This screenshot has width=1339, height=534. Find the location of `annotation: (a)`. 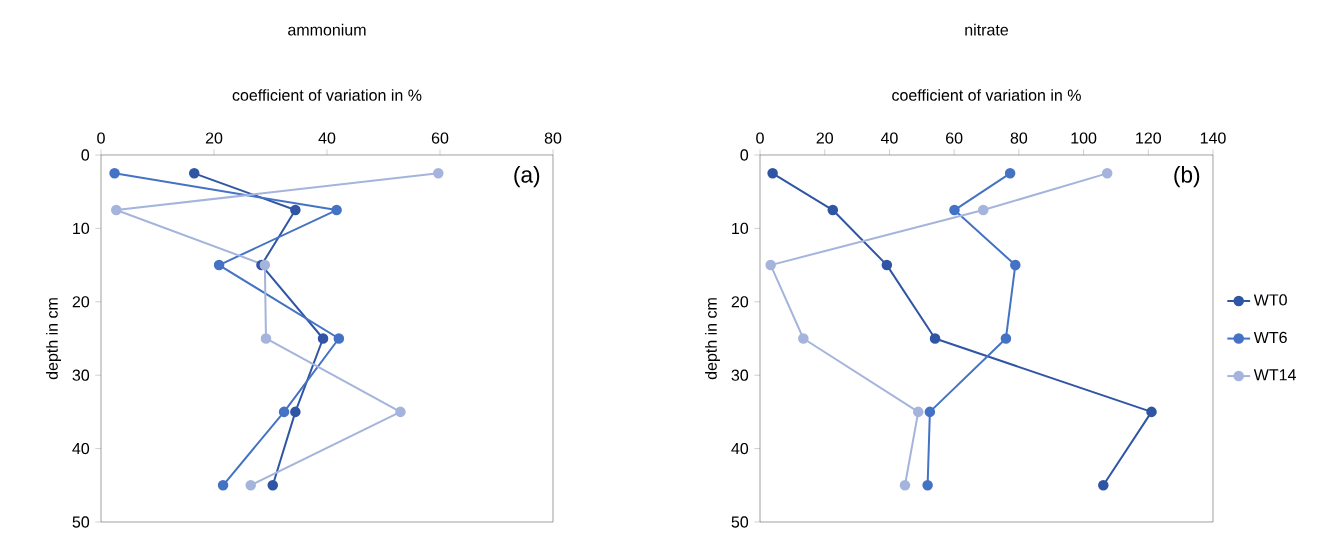

annotation: (a) is located at coordinates (527, 177).